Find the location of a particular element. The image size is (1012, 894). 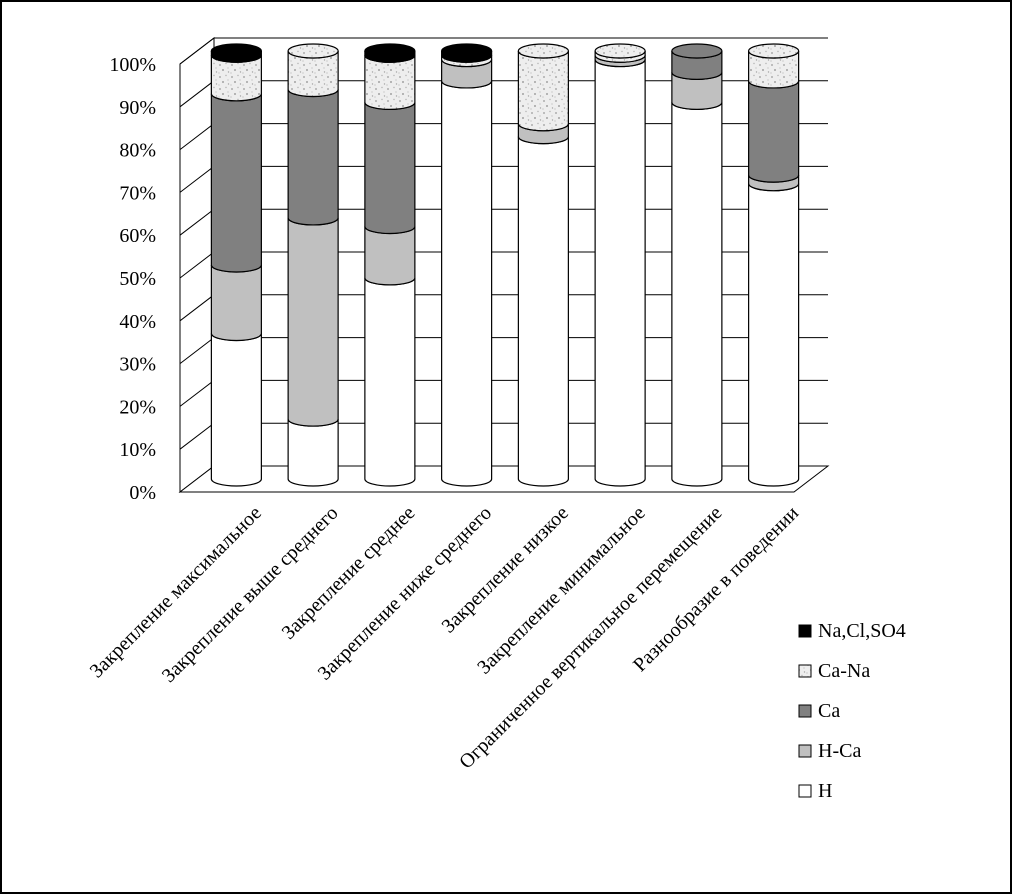

legend-label-h-ca: H-Ca is located at coordinates (839, 751).